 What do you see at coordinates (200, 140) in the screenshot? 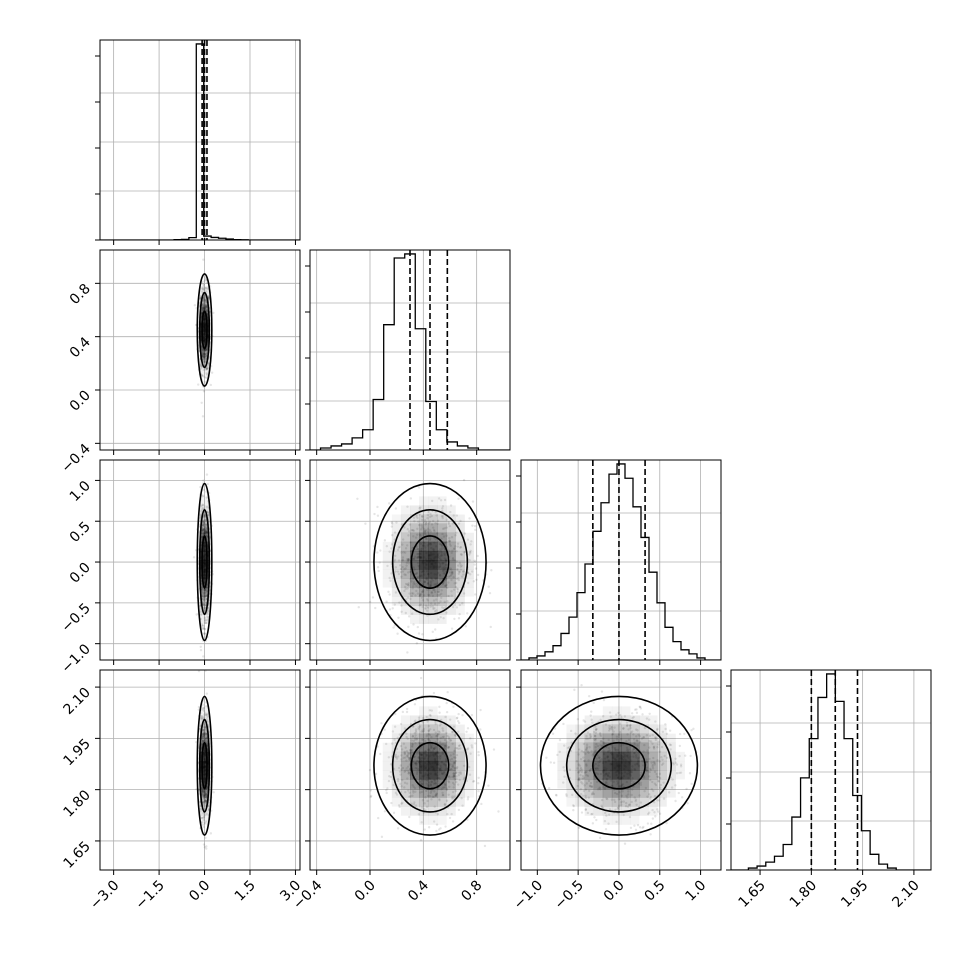
I see `panel-content` at bounding box center [200, 140].